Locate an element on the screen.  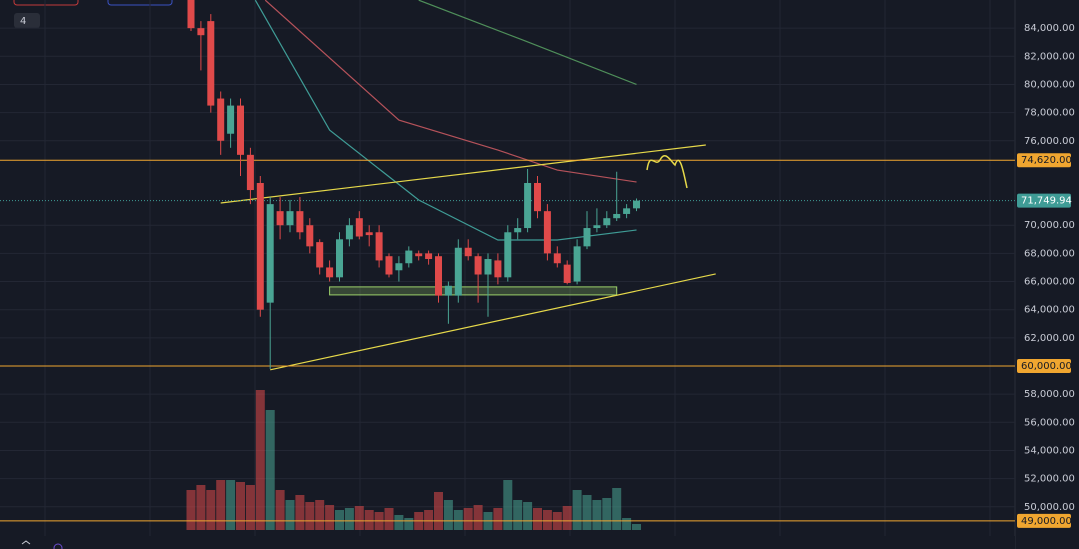
price-label: 49,000.00 is located at coordinates (1046, 521).